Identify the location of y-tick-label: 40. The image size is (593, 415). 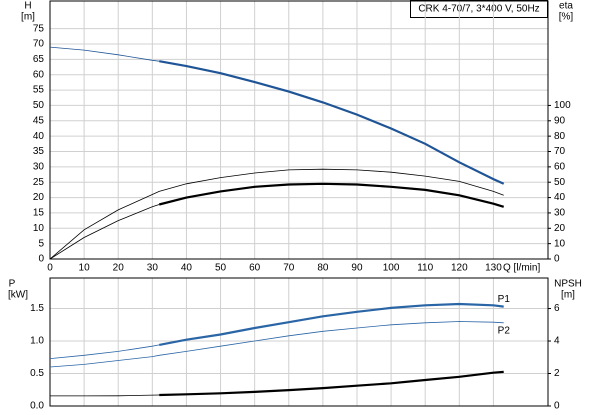
(39, 136).